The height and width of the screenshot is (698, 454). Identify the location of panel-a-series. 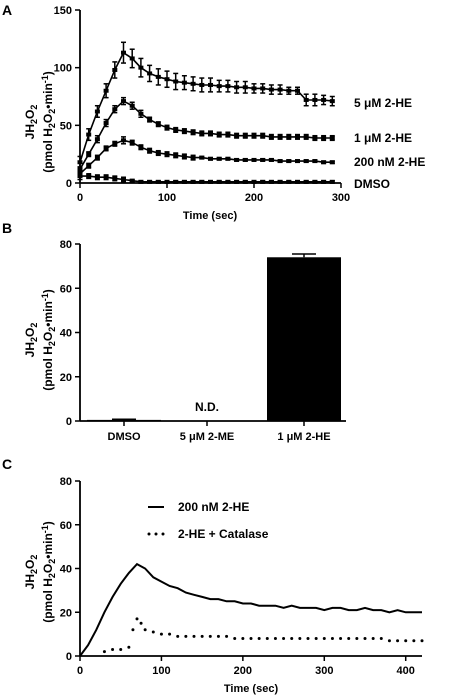
(206, 156).